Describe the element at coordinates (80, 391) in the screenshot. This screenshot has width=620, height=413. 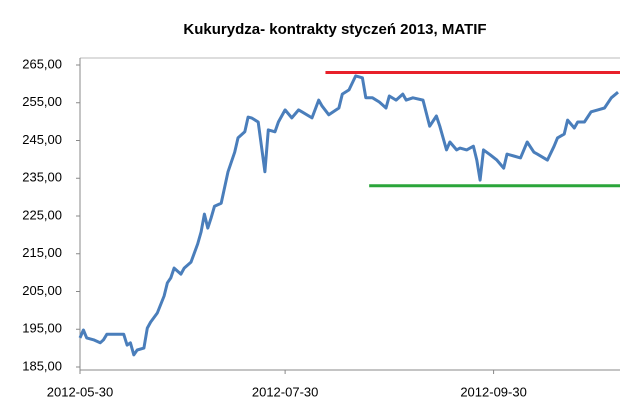
I see `x-tick-label: 2012-05-30` at that location.